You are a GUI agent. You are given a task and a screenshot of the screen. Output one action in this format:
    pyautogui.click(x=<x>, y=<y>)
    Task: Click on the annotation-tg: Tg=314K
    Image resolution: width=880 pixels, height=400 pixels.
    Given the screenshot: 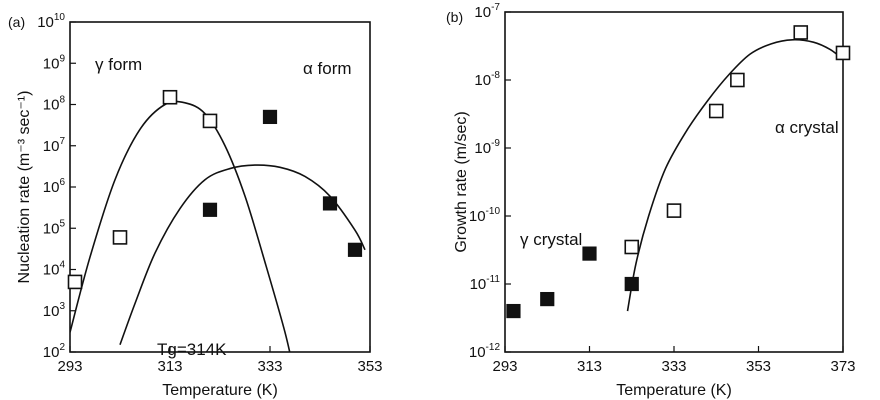 What is the action you would take?
    pyautogui.click(x=192, y=349)
    